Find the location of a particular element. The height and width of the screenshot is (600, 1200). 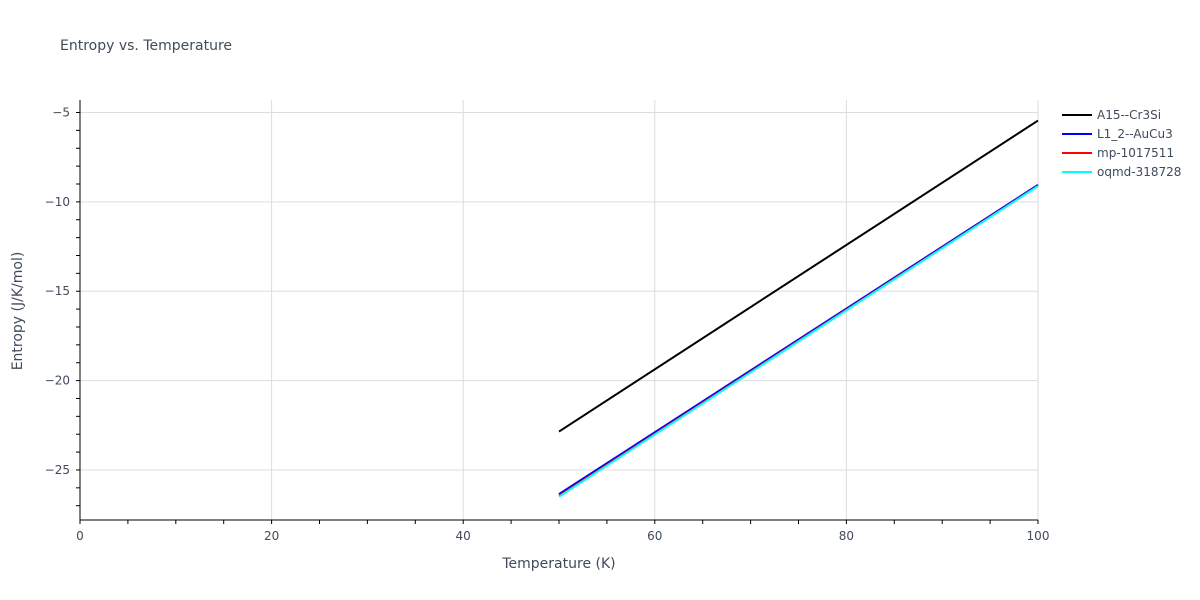

x-tick-label: 60 is located at coordinates (654, 536).